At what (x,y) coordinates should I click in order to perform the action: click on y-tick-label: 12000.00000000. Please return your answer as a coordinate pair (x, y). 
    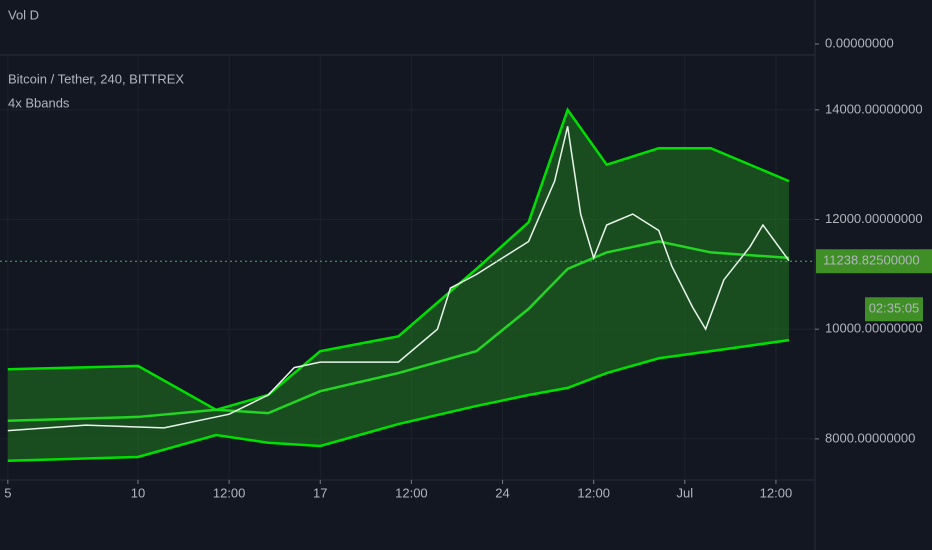
    Looking at the image, I should click on (874, 218).